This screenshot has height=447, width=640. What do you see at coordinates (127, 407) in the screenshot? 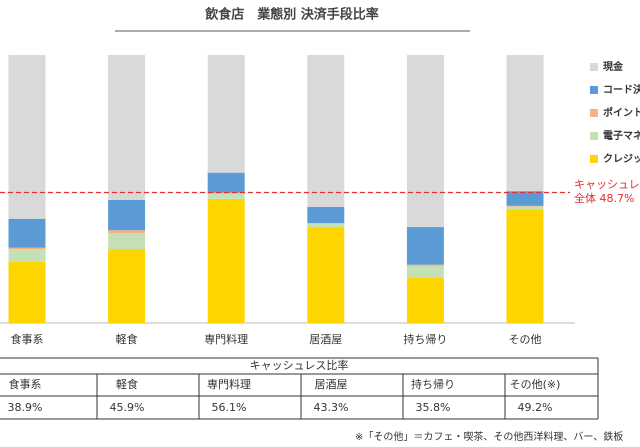
I see `table-cell: 45.9%` at bounding box center [127, 407].